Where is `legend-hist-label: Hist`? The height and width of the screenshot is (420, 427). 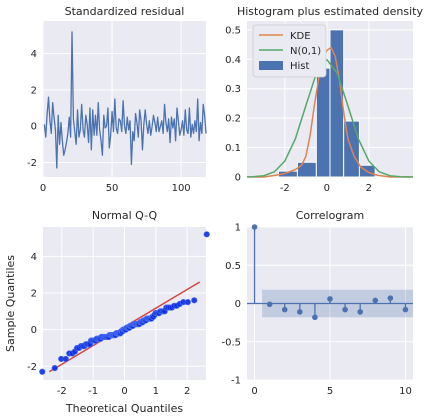 legend-hist-label: Hist is located at coordinates (300, 66).